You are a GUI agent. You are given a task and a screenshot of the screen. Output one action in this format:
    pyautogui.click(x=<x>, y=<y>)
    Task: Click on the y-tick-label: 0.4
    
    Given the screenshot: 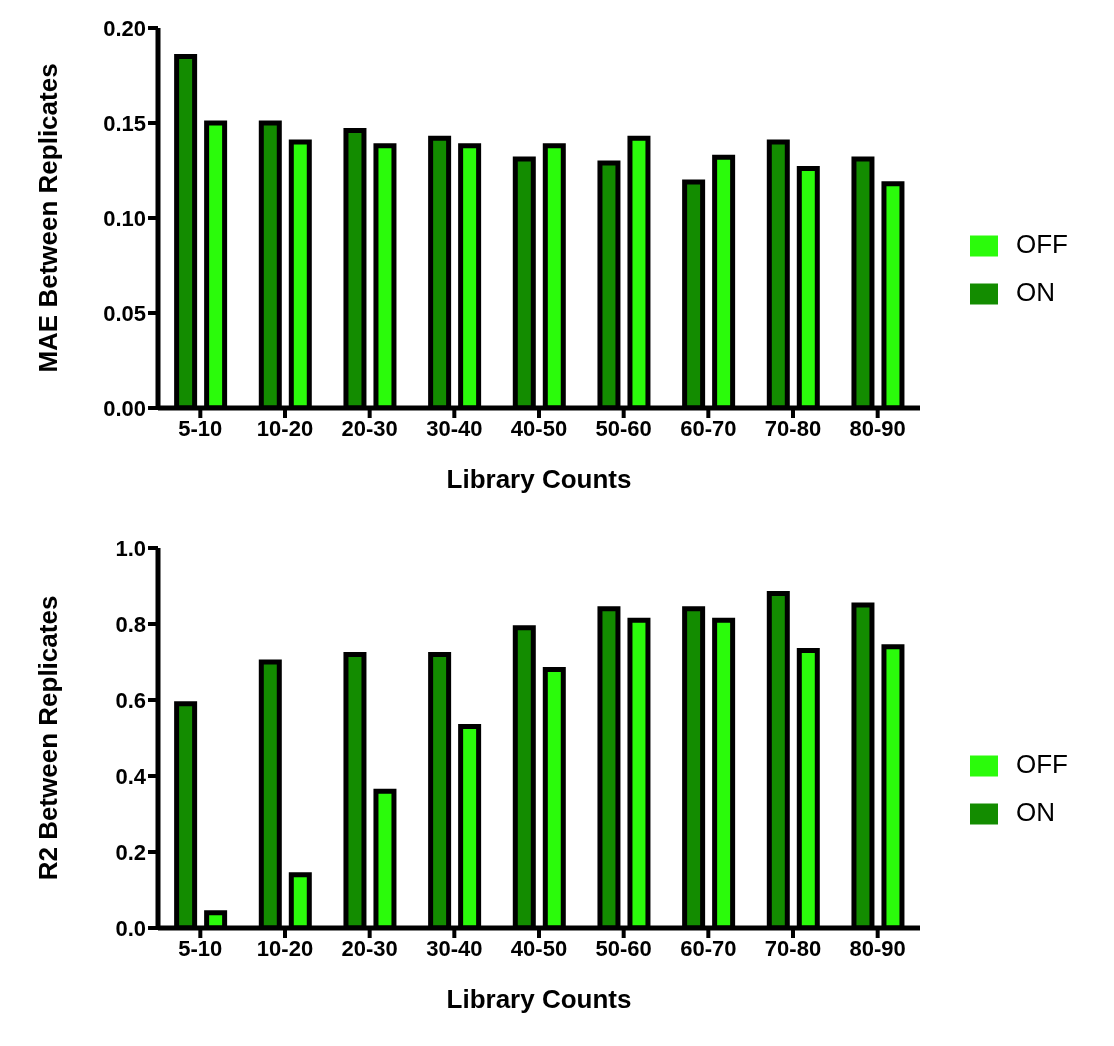 What is the action you would take?
    pyautogui.click(x=131, y=776)
    